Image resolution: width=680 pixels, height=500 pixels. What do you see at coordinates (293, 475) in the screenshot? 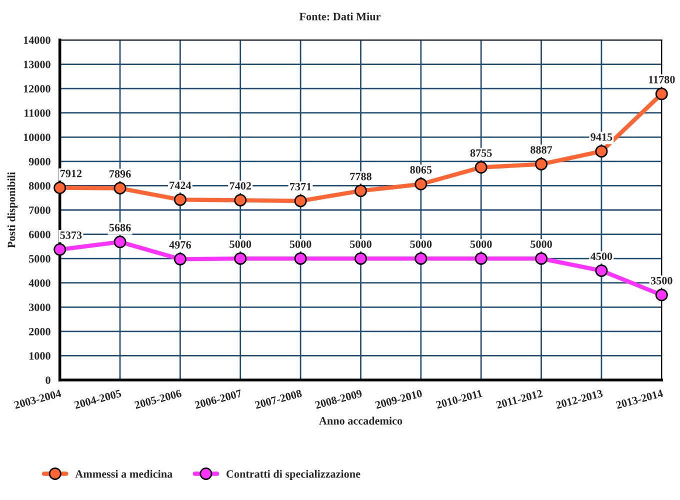
I see `legend-label: Contratti di specializzazione` at bounding box center [293, 475].